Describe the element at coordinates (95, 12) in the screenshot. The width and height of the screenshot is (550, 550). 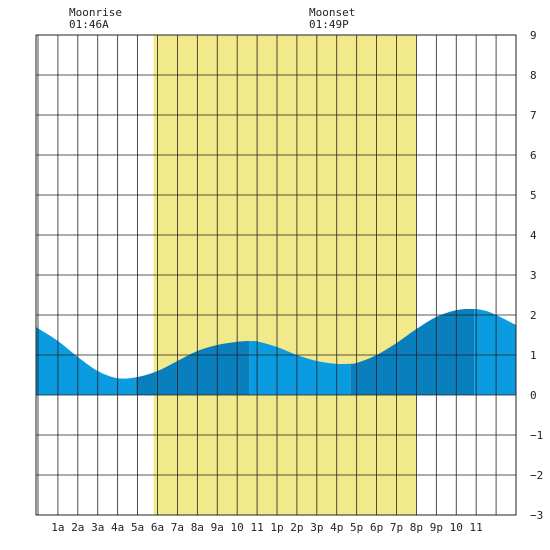
I see `moonrise-label: Moonrise` at that location.